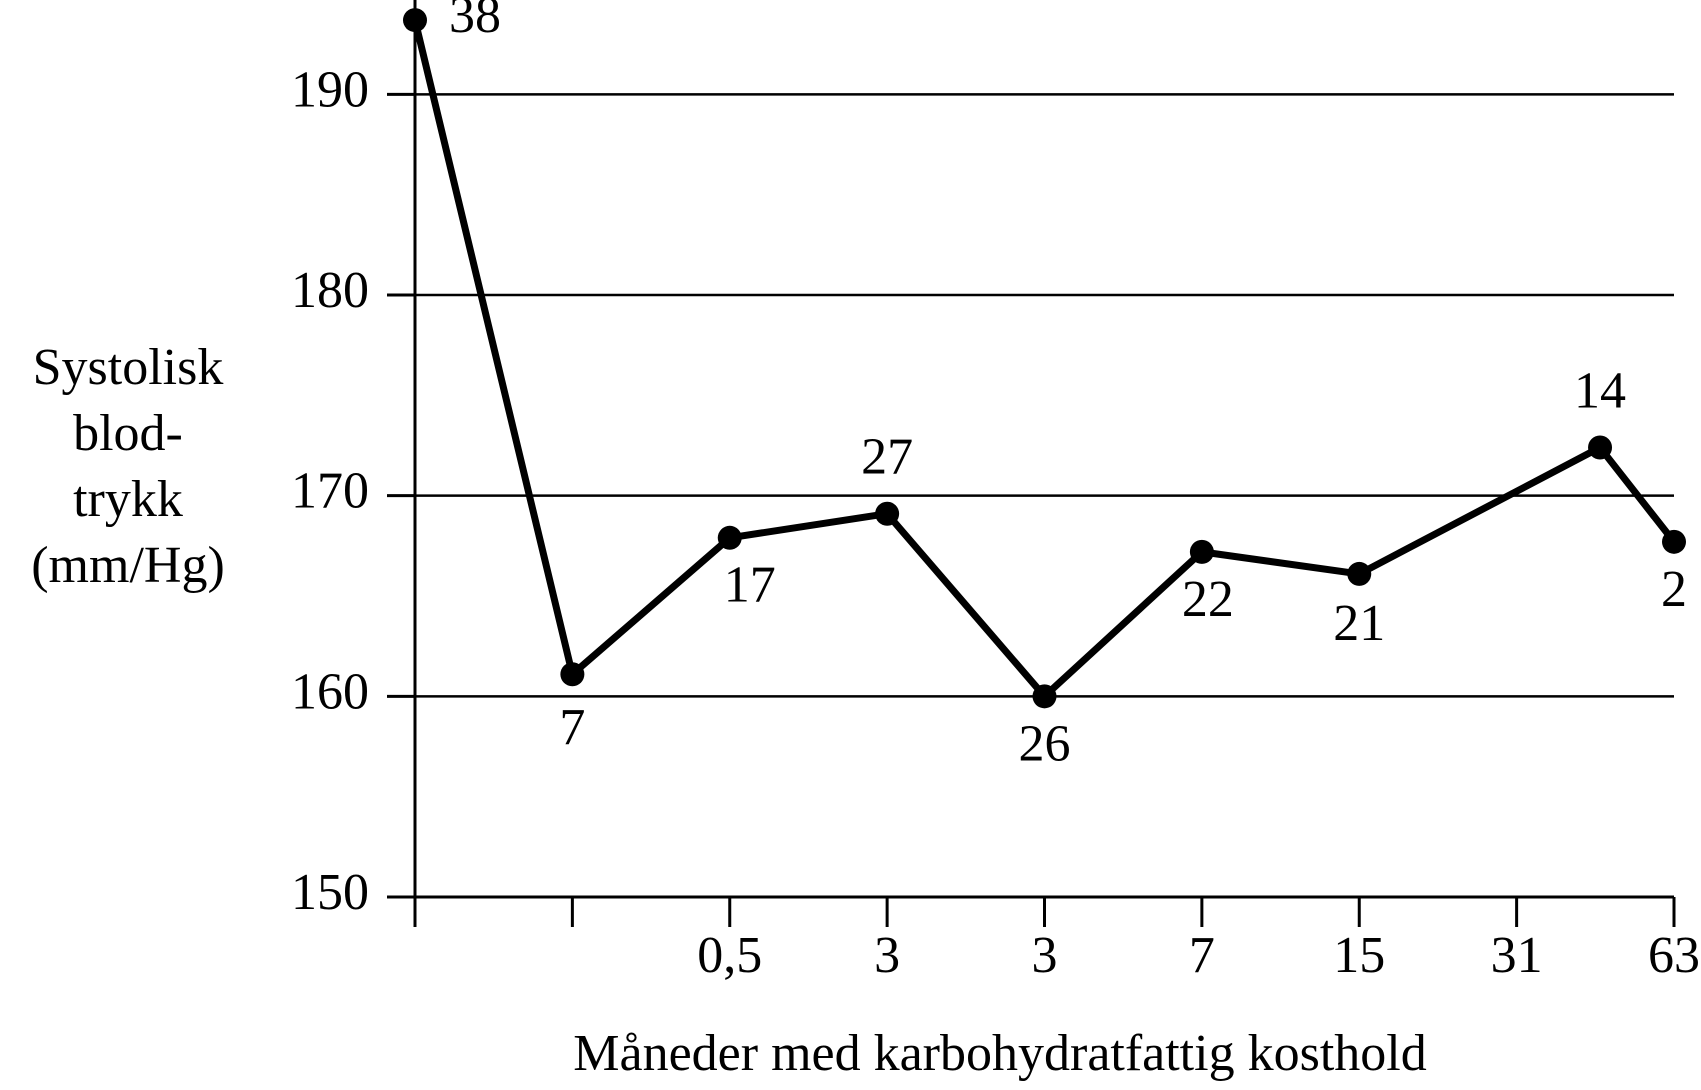 This screenshot has height=1090, width=1701. Describe the element at coordinates (729, 955) in the screenshot. I see `x-tick-label: 0,5` at that location.